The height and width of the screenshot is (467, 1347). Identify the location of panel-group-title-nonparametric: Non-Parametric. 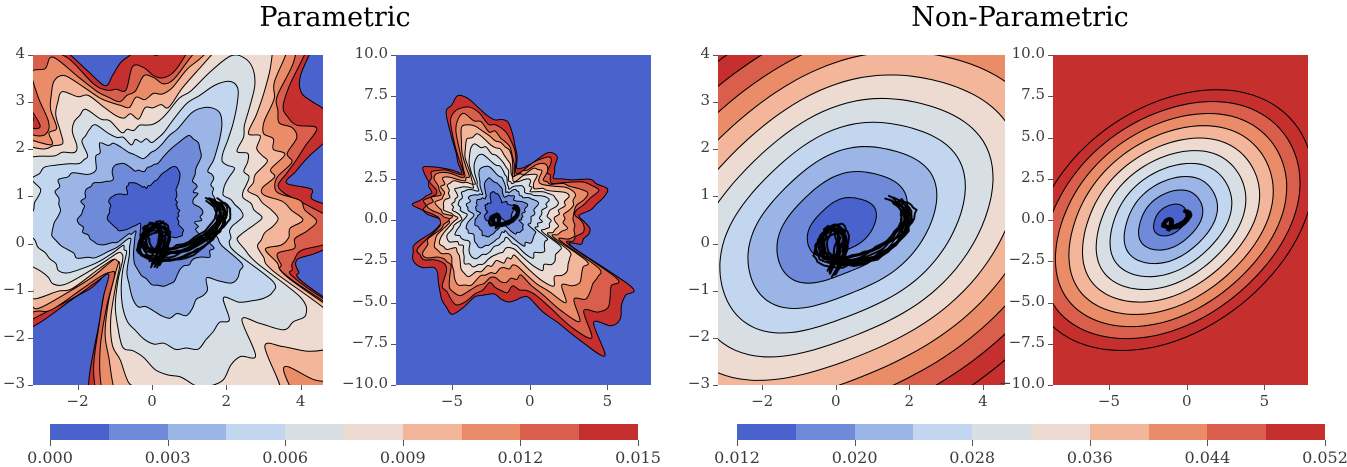
(1020, 17).